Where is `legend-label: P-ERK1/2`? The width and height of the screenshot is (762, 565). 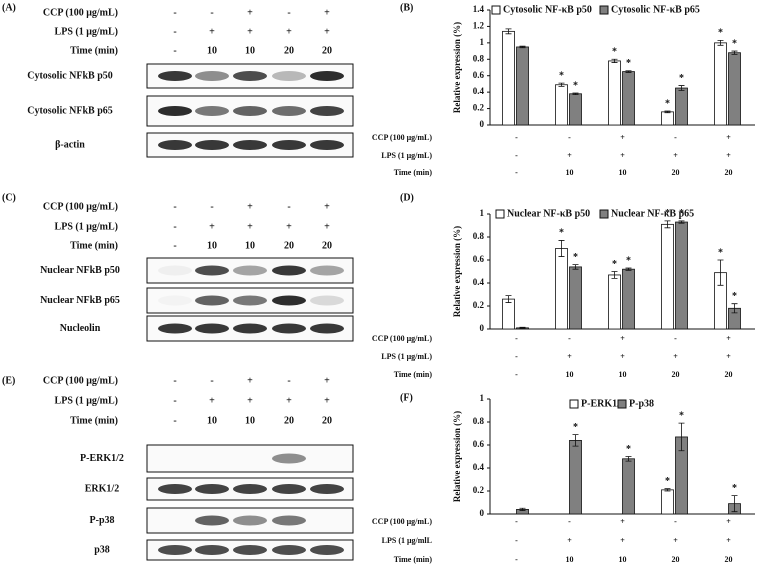 legend-label: P-ERK1/2 is located at coordinates (603, 403).